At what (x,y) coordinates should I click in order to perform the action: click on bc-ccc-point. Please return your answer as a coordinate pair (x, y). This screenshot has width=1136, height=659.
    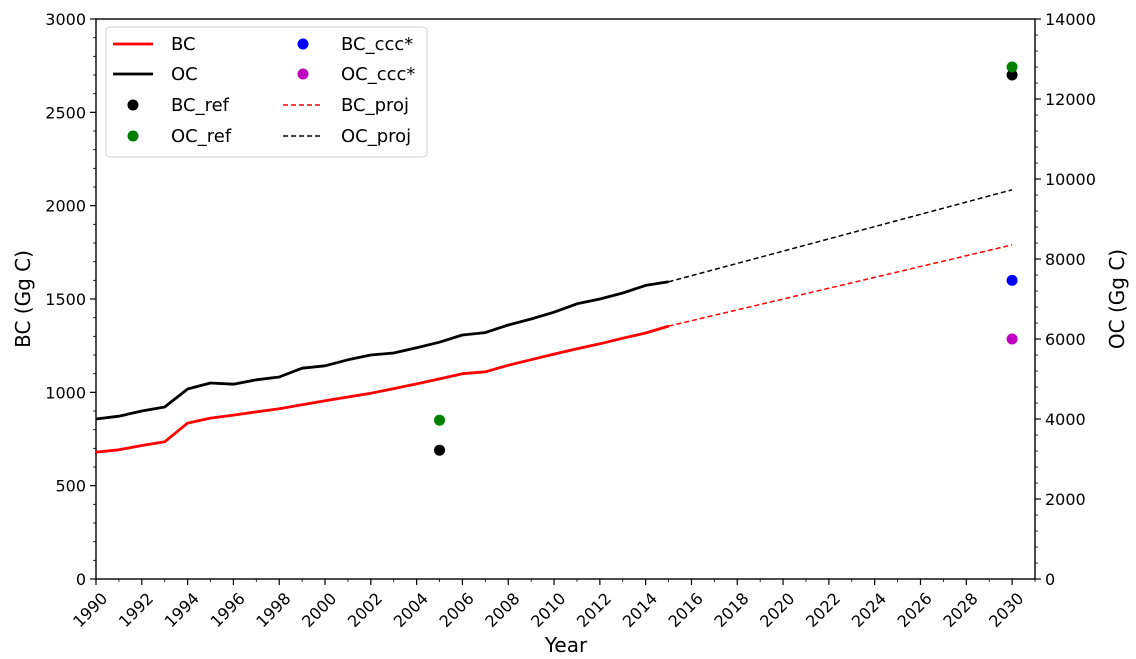
    Looking at the image, I should click on (1012, 280).